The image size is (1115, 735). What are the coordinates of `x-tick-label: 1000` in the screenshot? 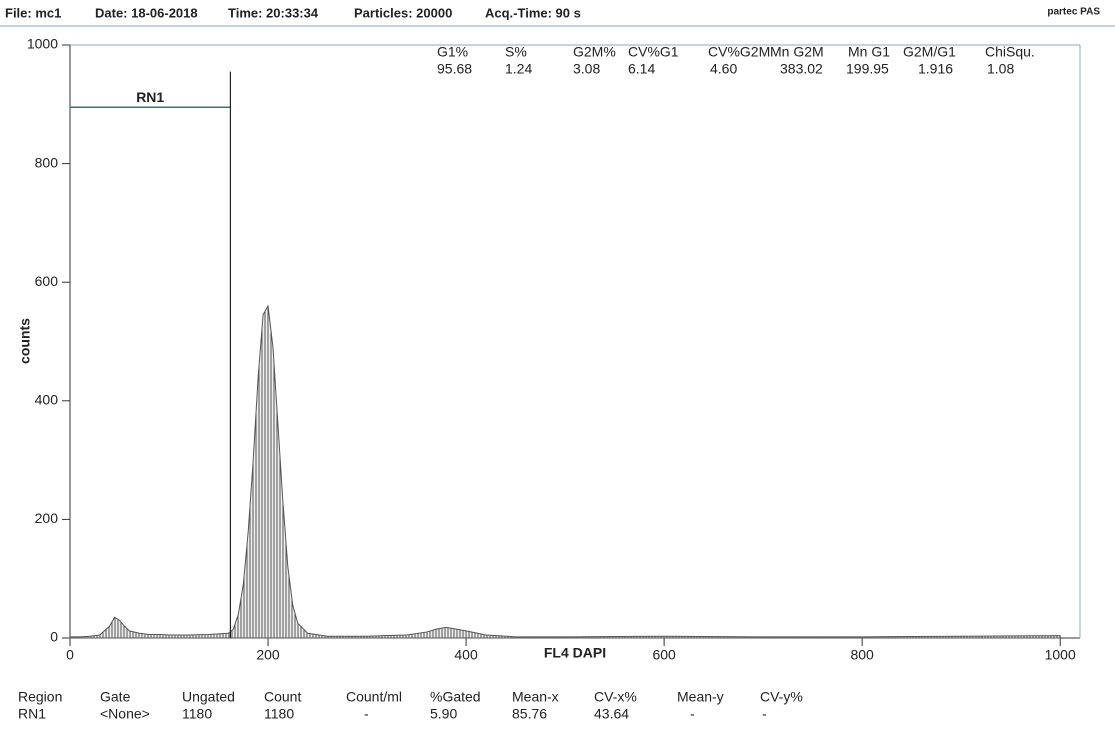 It's located at (1060, 655).